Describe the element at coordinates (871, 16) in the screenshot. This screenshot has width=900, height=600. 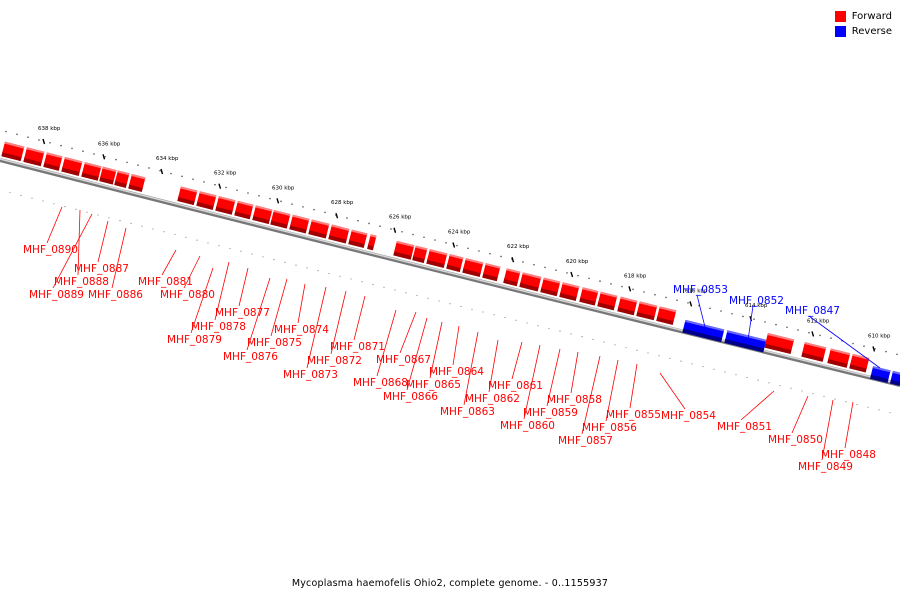
I see `legend-forward-label: Forward` at that location.